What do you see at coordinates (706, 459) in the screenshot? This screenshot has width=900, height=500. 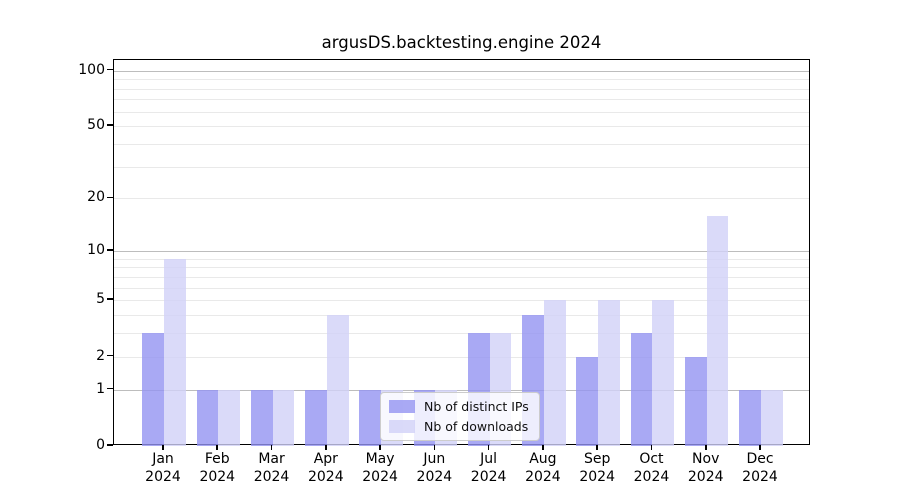 I see `x-tick-month: Nov` at bounding box center [706, 459].